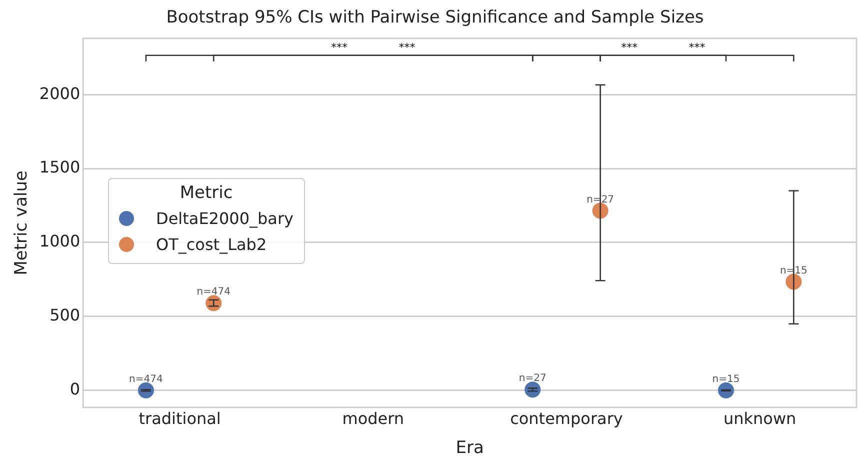 This screenshot has height=463, width=865. Describe the element at coordinates (75, 389) in the screenshot. I see `y-tick-label: 0` at that location.